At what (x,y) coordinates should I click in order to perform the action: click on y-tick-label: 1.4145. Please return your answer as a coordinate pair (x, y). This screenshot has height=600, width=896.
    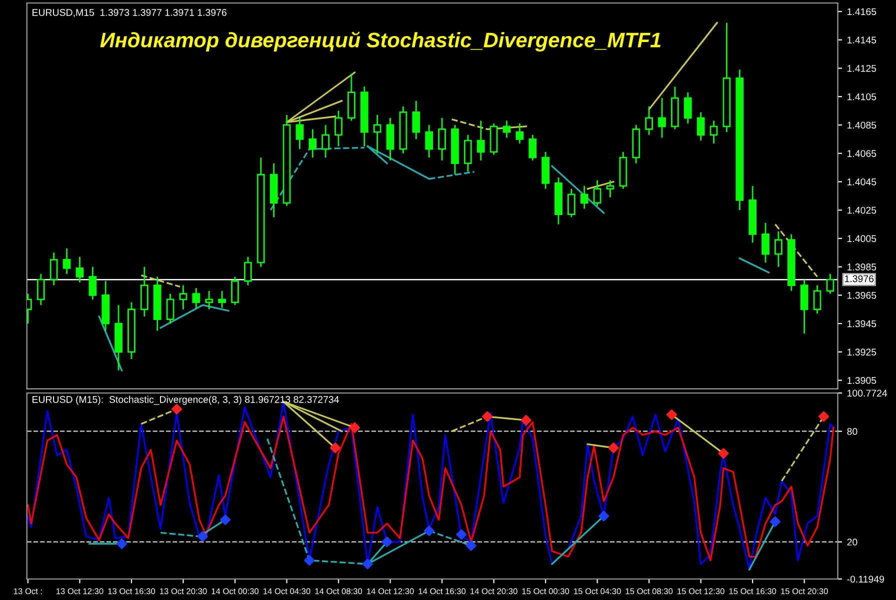
    Looking at the image, I should click on (862, 40).